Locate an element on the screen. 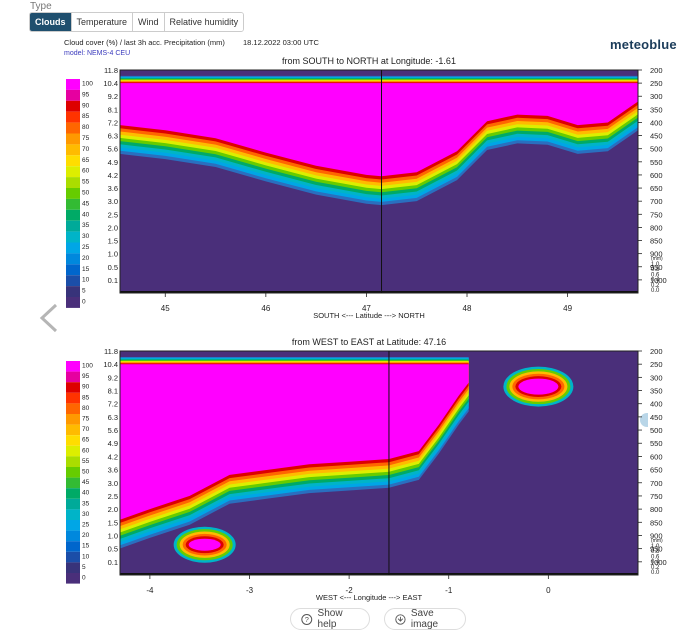 Image resolution: width=690 pixels, height=636 pixels. right-tick-c0-4: 400 is located at coordinates (656, 122).